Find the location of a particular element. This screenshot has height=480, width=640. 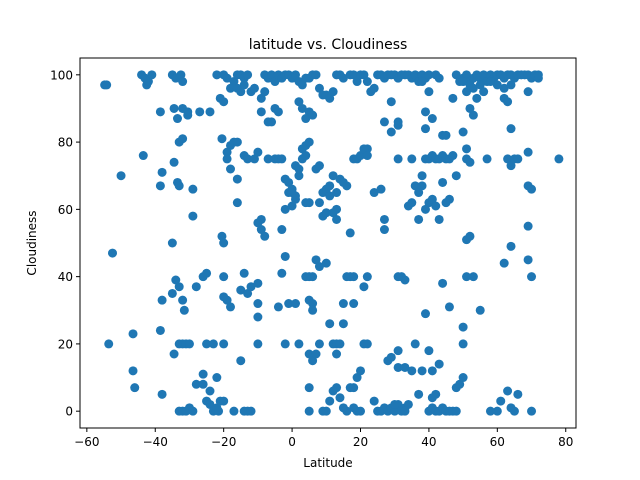

x-axis-ticks: −60 −40 −20 0 20 40 60 80 is located at coordinates (323, 438).